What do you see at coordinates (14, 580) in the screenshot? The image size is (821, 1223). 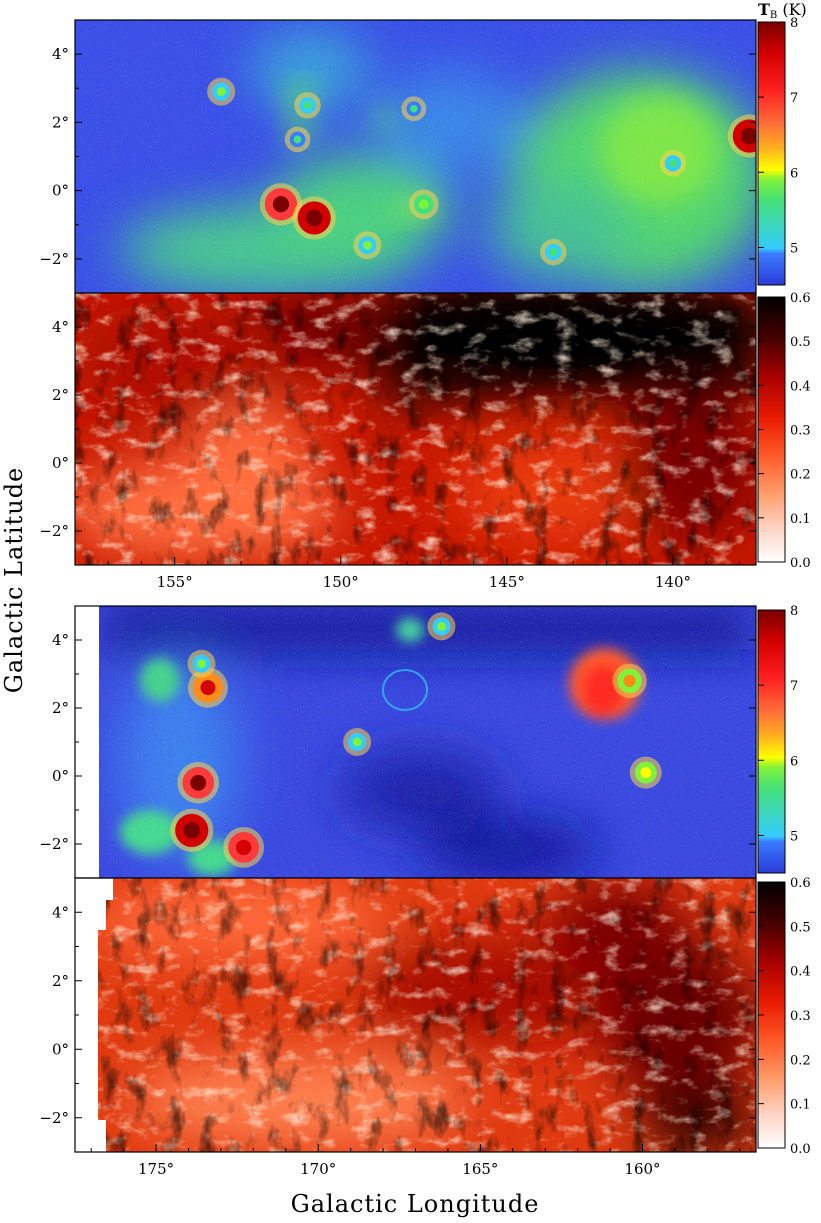 I see `y-axis-title: Galactic Latitude` at bounding box center [14, 580].